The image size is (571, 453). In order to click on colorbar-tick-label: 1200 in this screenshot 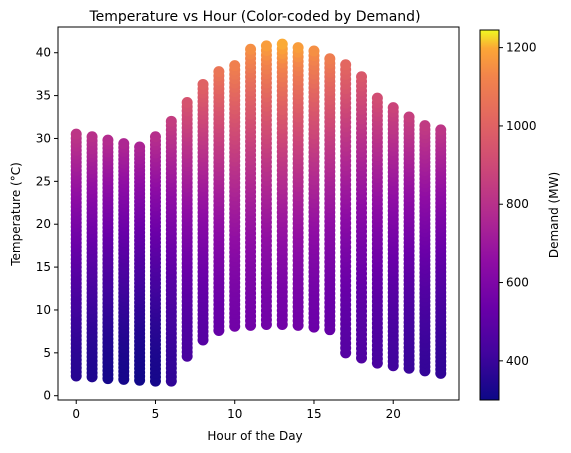, I will do `click(521, 48)`.